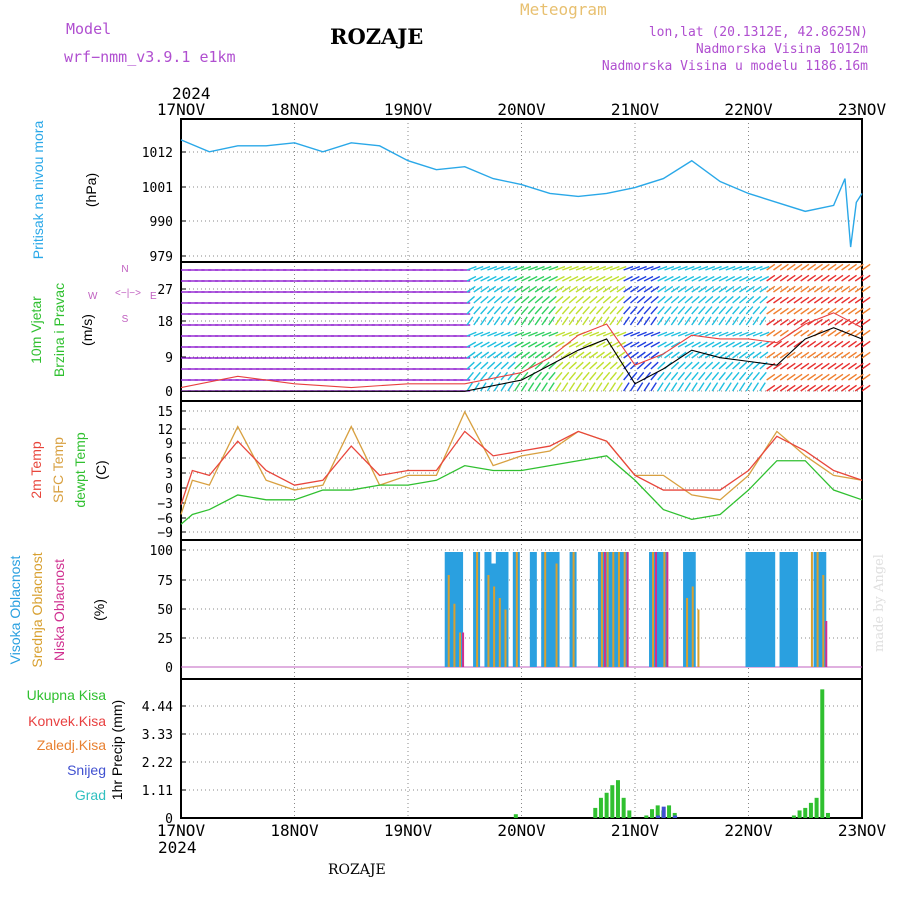  What do you see at coordinates (181, 830) in the screenshot?
I see `date-label-bottom: 17NOV` at bounding box center [181, 830].